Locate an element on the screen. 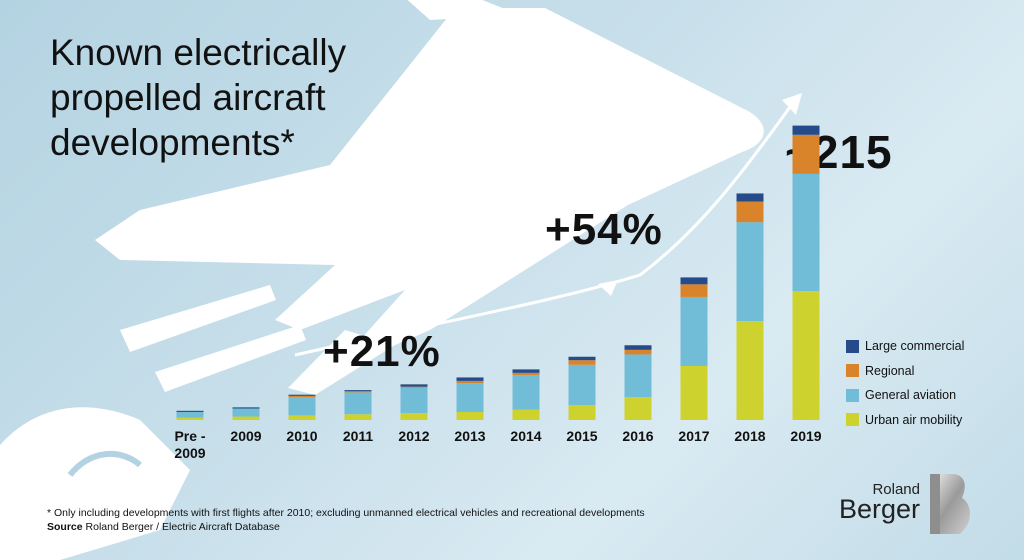  roland-berger-logo: Roland Berger is located at coordinates (908, 505).